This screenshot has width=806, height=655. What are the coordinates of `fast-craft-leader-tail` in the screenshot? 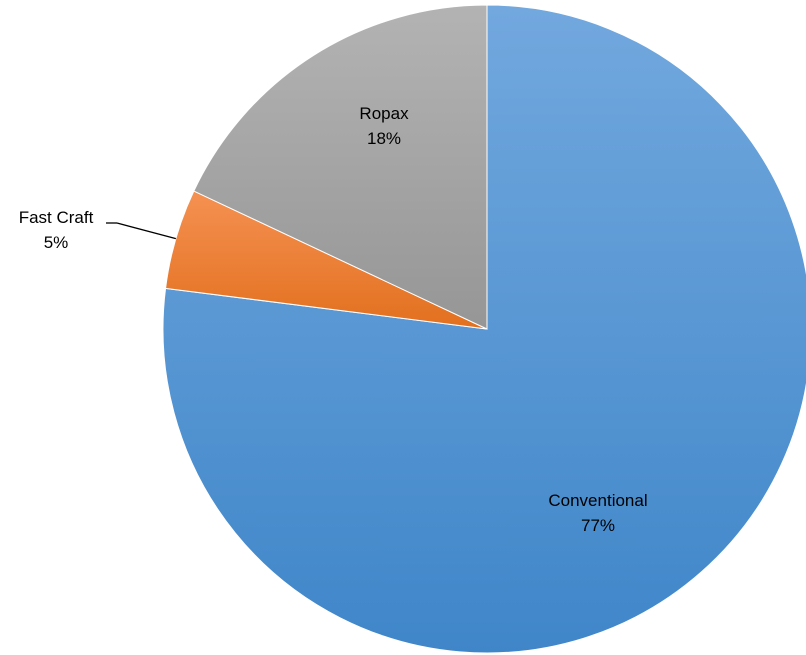 It's located at (146, 231).